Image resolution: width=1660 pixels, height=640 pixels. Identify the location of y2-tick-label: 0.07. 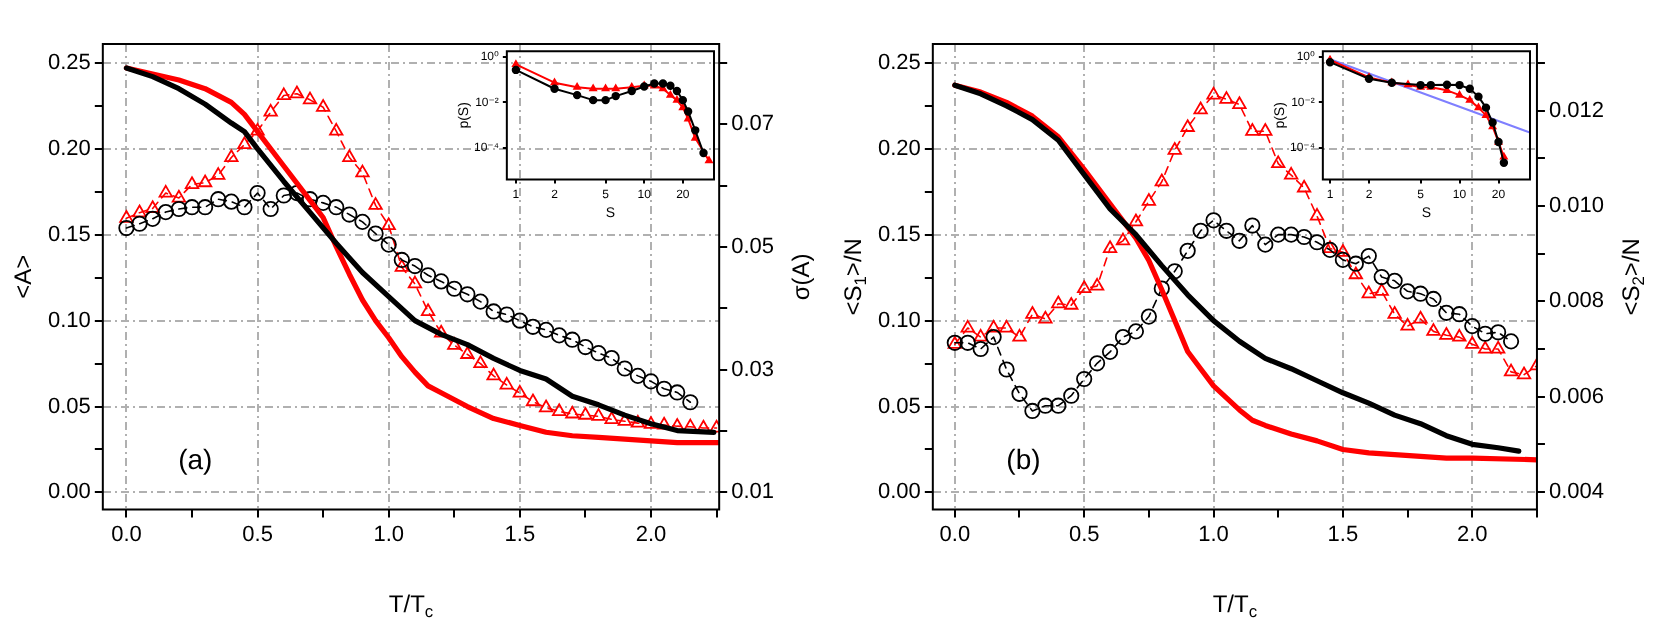
(753, 124).